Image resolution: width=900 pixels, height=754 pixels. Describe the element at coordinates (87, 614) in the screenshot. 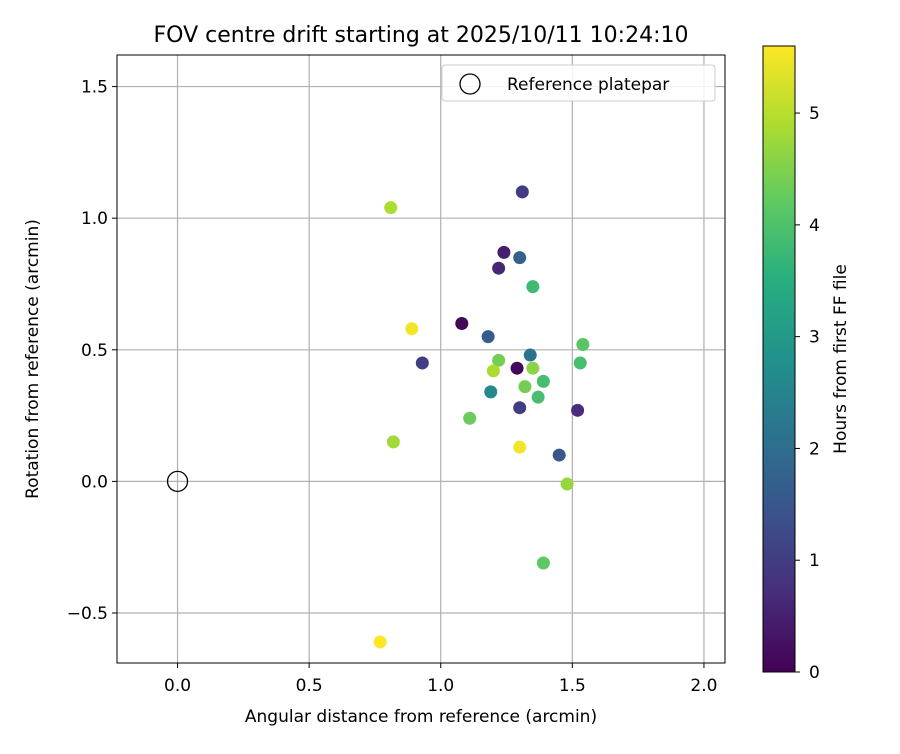

I see `y-tick-label: −0.5` at that location.